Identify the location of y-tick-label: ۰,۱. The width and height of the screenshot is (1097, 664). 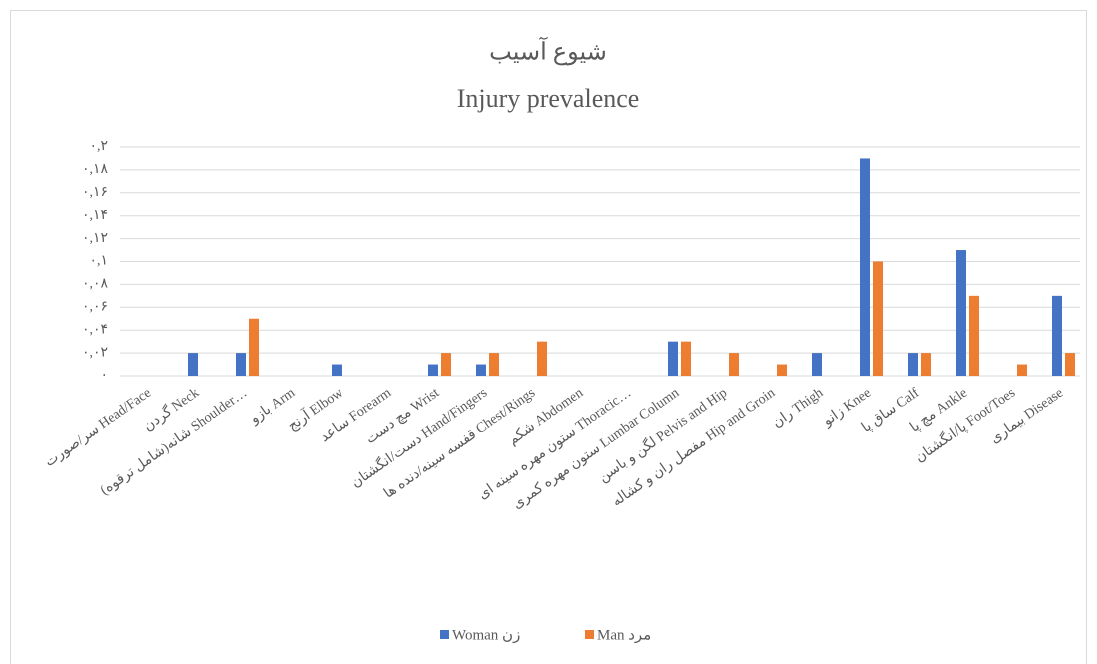
(98, 261).